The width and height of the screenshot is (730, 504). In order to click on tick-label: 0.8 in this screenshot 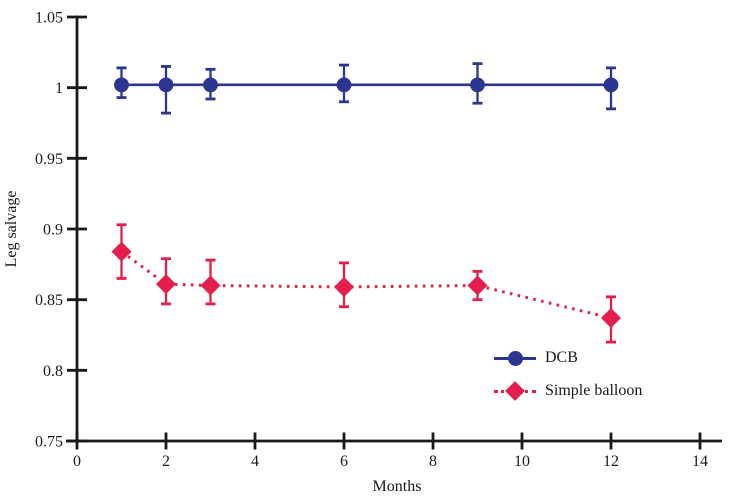, I will do `click(53, 371)`.